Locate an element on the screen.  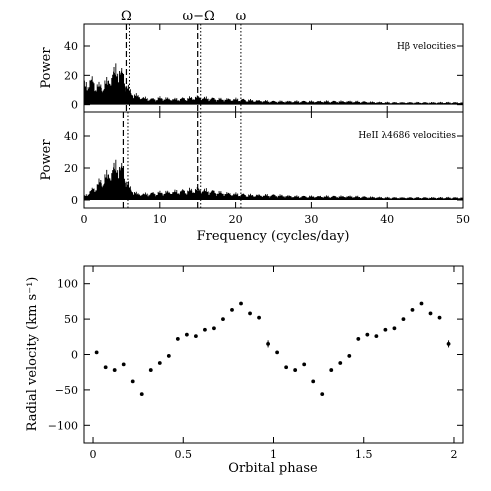
frequency-marker-label: ω−Ω is located at coordinates (199, 16).